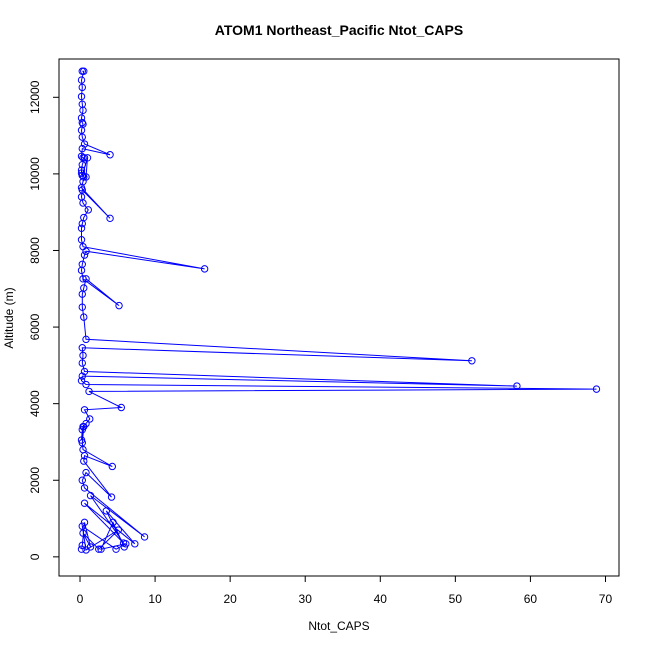 The width and height of the screenshot is (650, 650). I want to click on y-tick-label: 6000, so click(35, 326).